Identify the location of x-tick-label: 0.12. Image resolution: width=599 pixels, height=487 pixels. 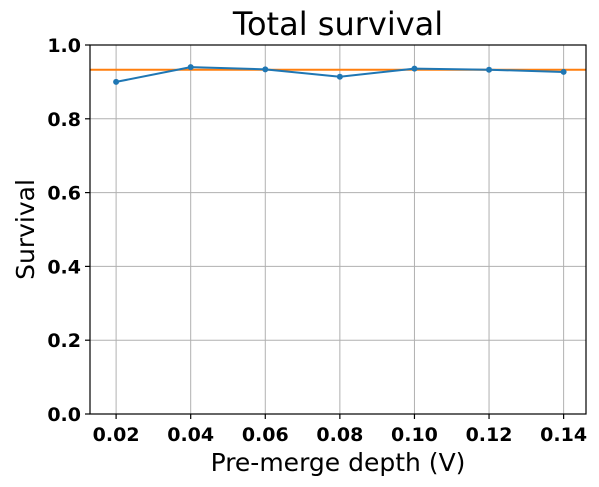
(489, 435).